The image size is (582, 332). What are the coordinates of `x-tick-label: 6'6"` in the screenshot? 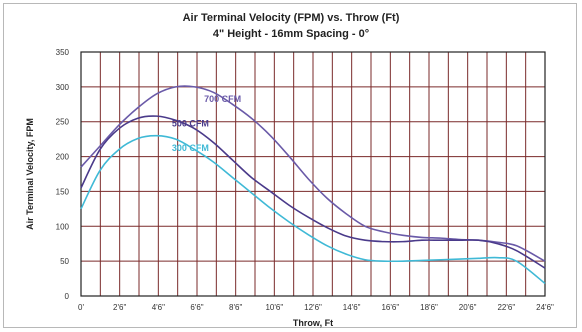 It's located at (196, 307).